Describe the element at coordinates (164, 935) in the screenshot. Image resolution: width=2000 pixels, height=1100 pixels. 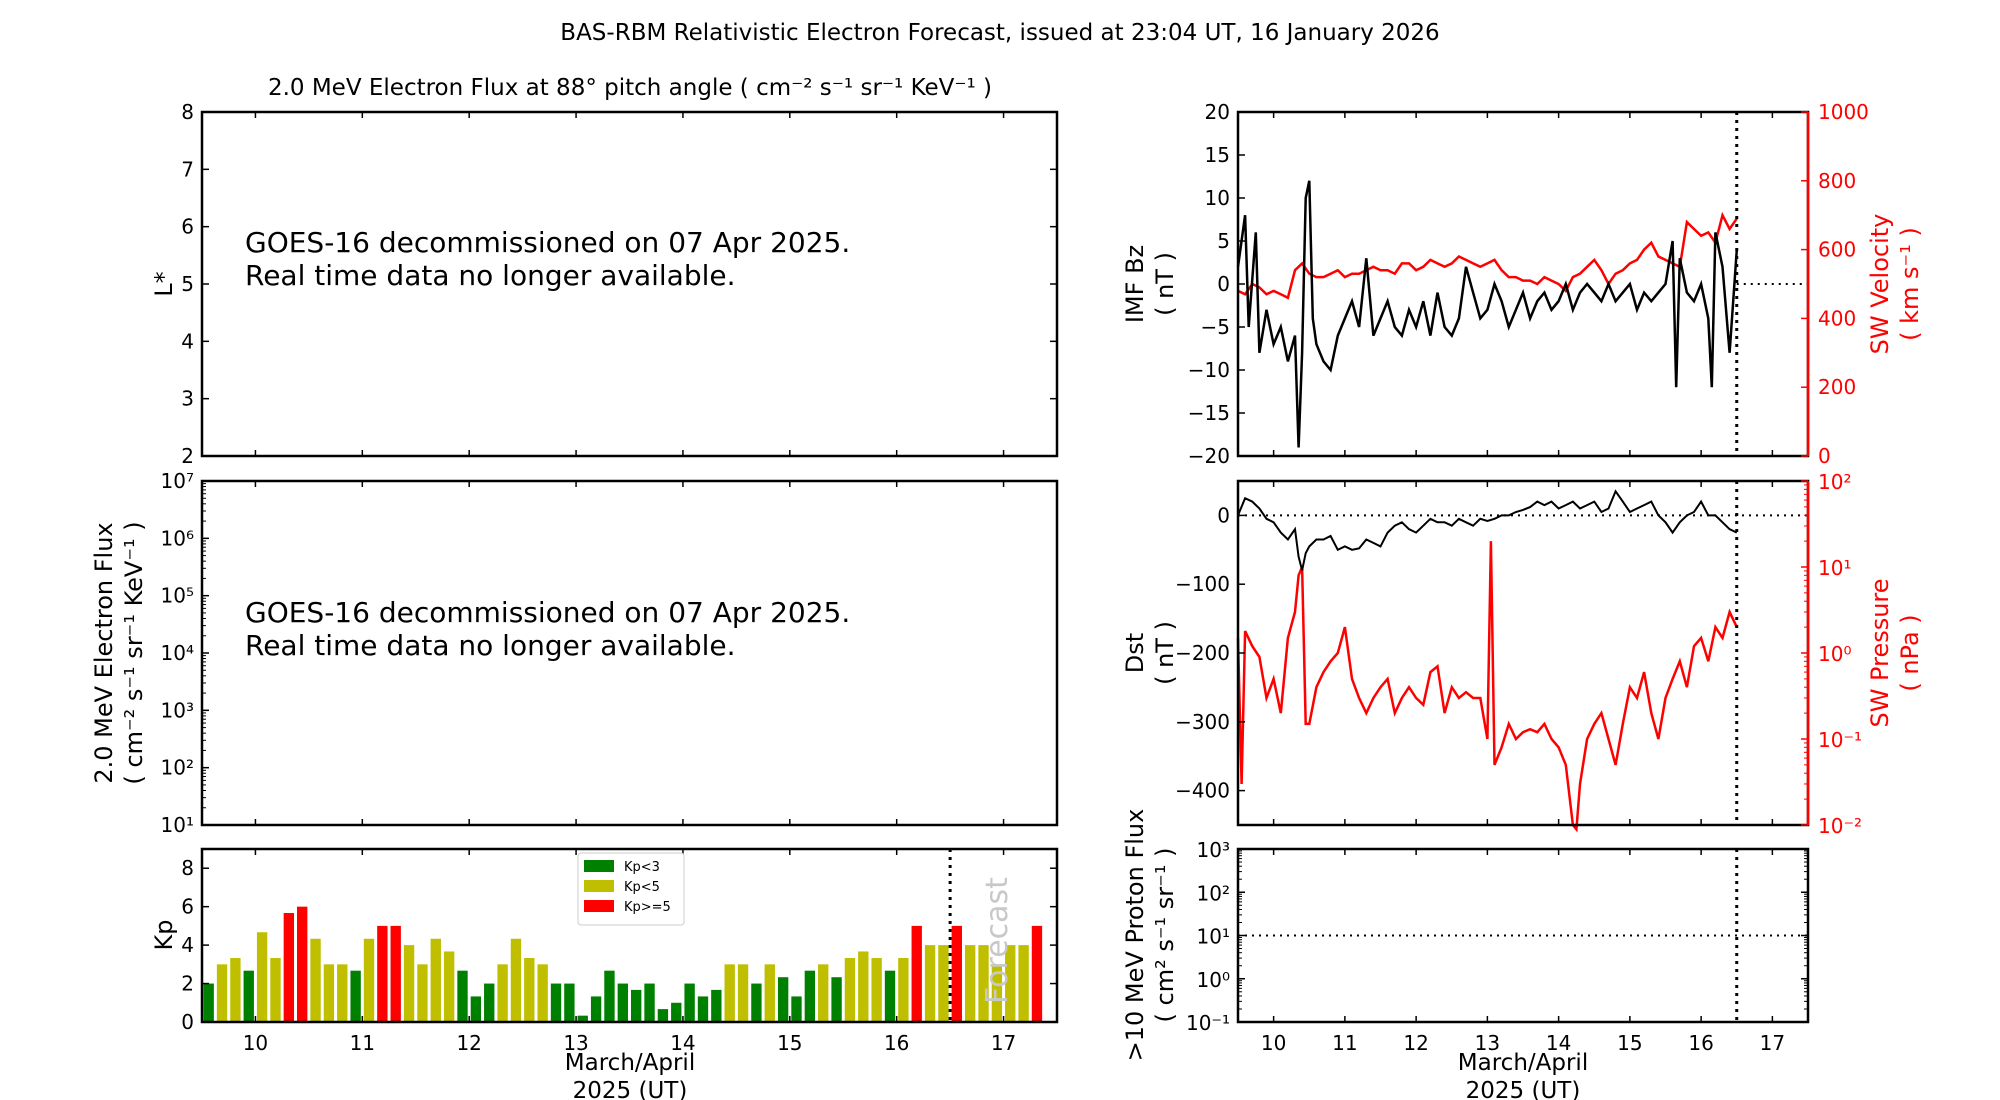
I see `kp-ylabel-line: Kp` at that location.